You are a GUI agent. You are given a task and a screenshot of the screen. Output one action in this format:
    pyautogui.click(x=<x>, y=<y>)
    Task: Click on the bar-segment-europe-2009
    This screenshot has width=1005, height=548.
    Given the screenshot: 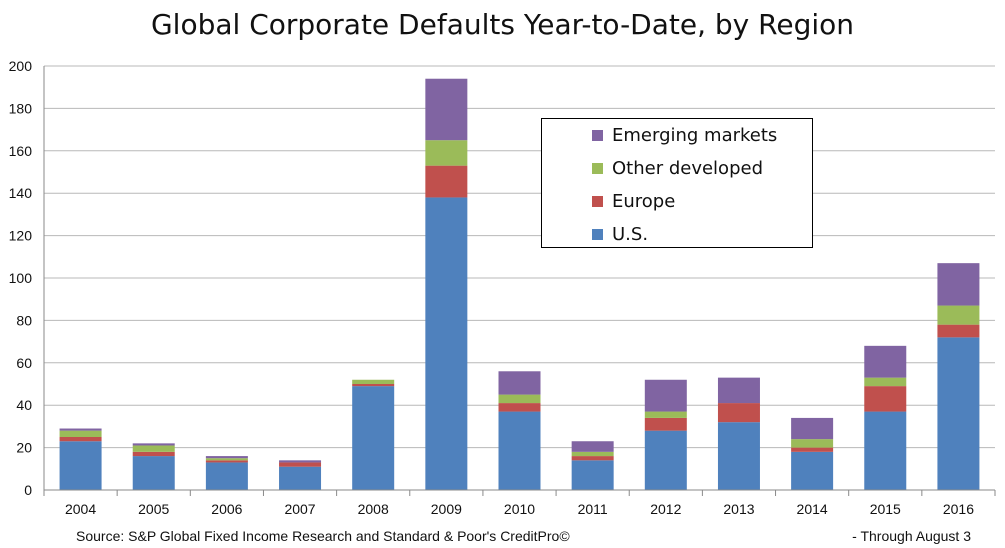 What is the action you would take?
    pyautogui.click(x=446, y=181)
    